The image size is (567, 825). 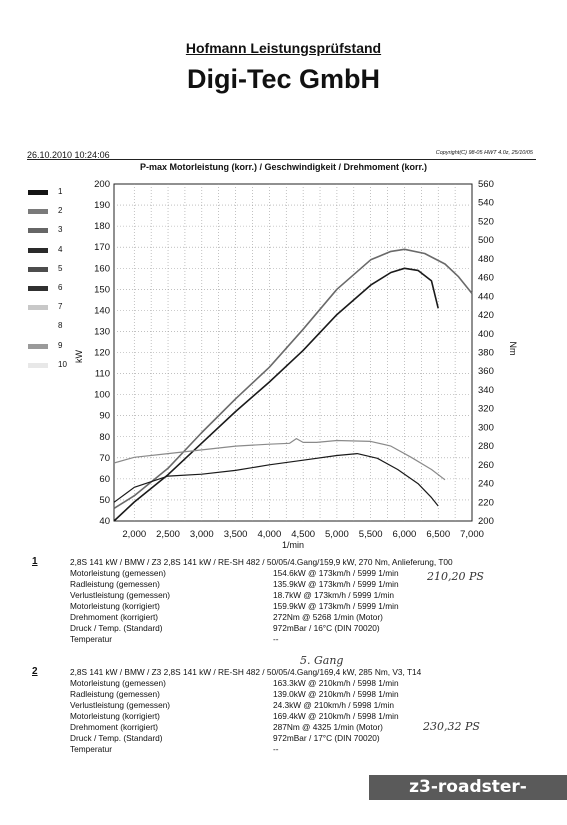 What do you see at coordinates (116, 628) in the screenshot?
I see `result-row-label: Druck / Temp. (Standard)` at bounding box center [116, 628].